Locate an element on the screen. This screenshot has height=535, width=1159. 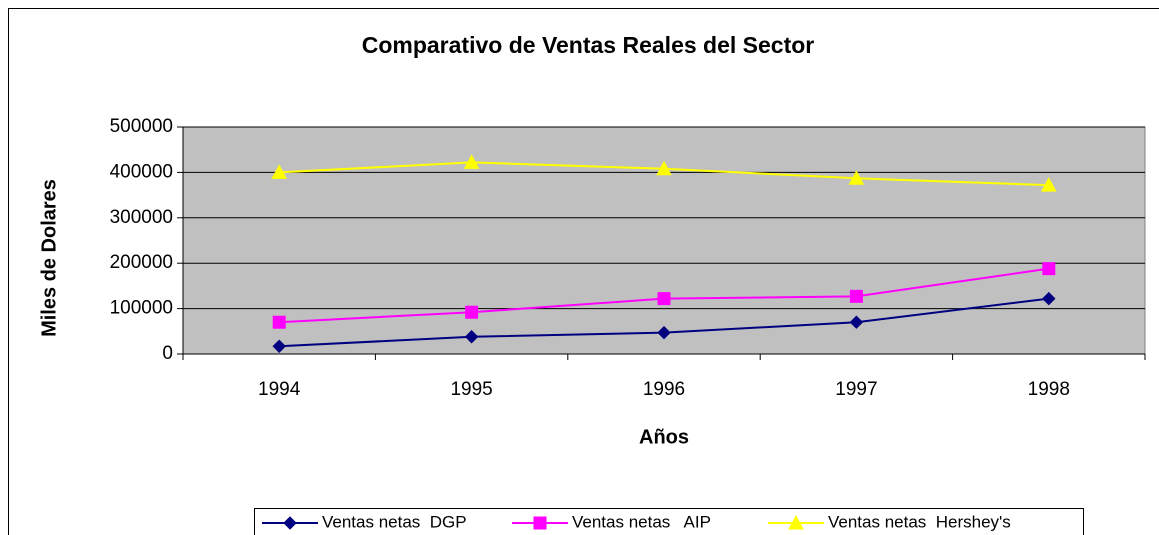
y-tick-label: 400000 is located at coordinates (141, 171).